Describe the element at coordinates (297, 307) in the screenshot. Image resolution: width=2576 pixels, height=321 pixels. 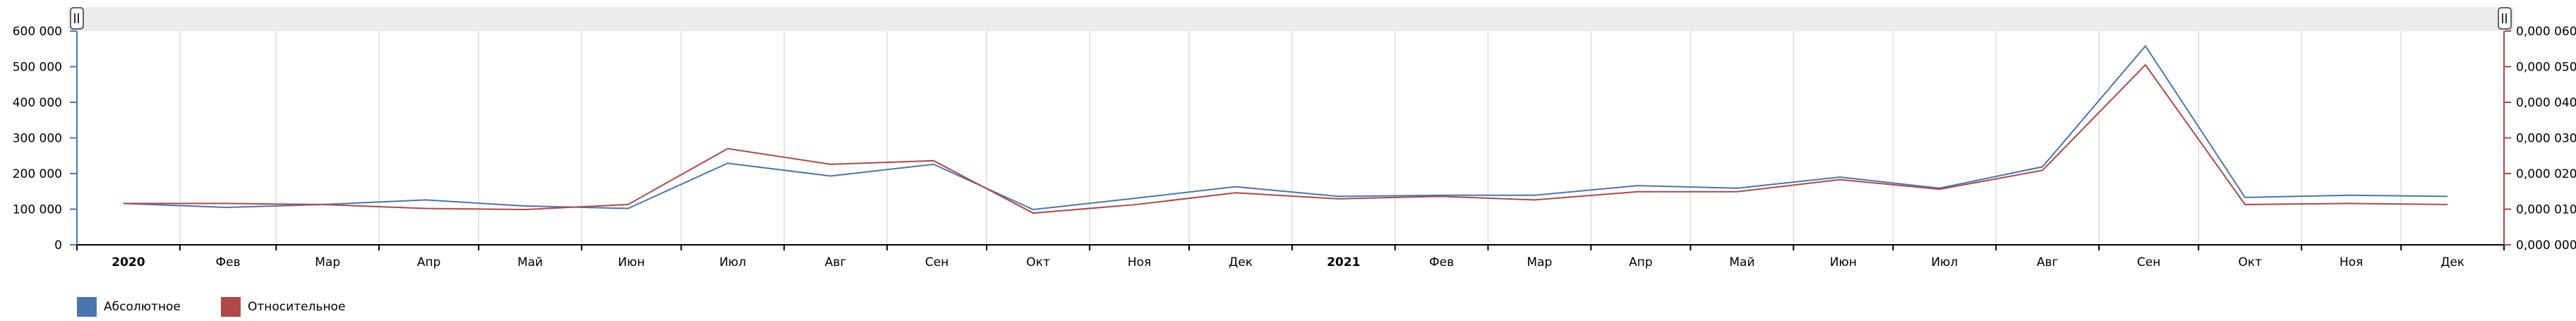
I see `legend-label-relative: Относительное` at that location.